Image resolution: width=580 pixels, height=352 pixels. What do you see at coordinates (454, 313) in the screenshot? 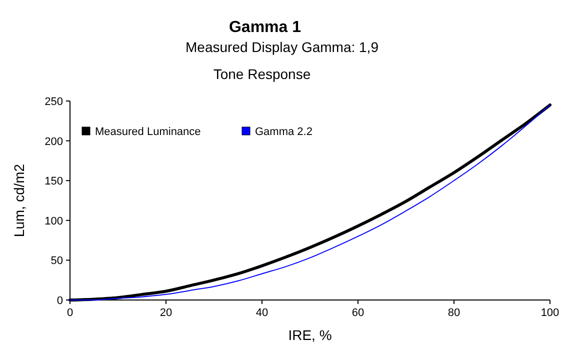
I see `x-tick-label: 80` at bounding box center [454, 313].